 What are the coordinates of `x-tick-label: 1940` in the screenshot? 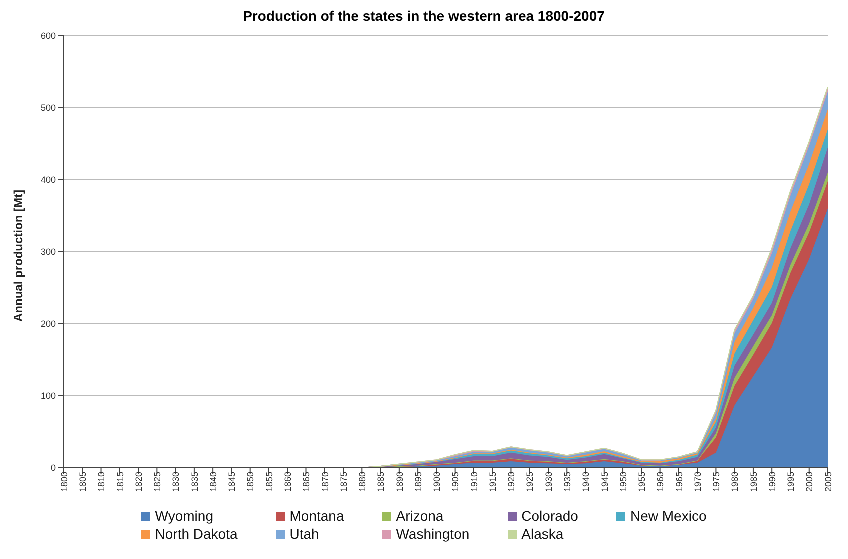 It's located at (586, 482).